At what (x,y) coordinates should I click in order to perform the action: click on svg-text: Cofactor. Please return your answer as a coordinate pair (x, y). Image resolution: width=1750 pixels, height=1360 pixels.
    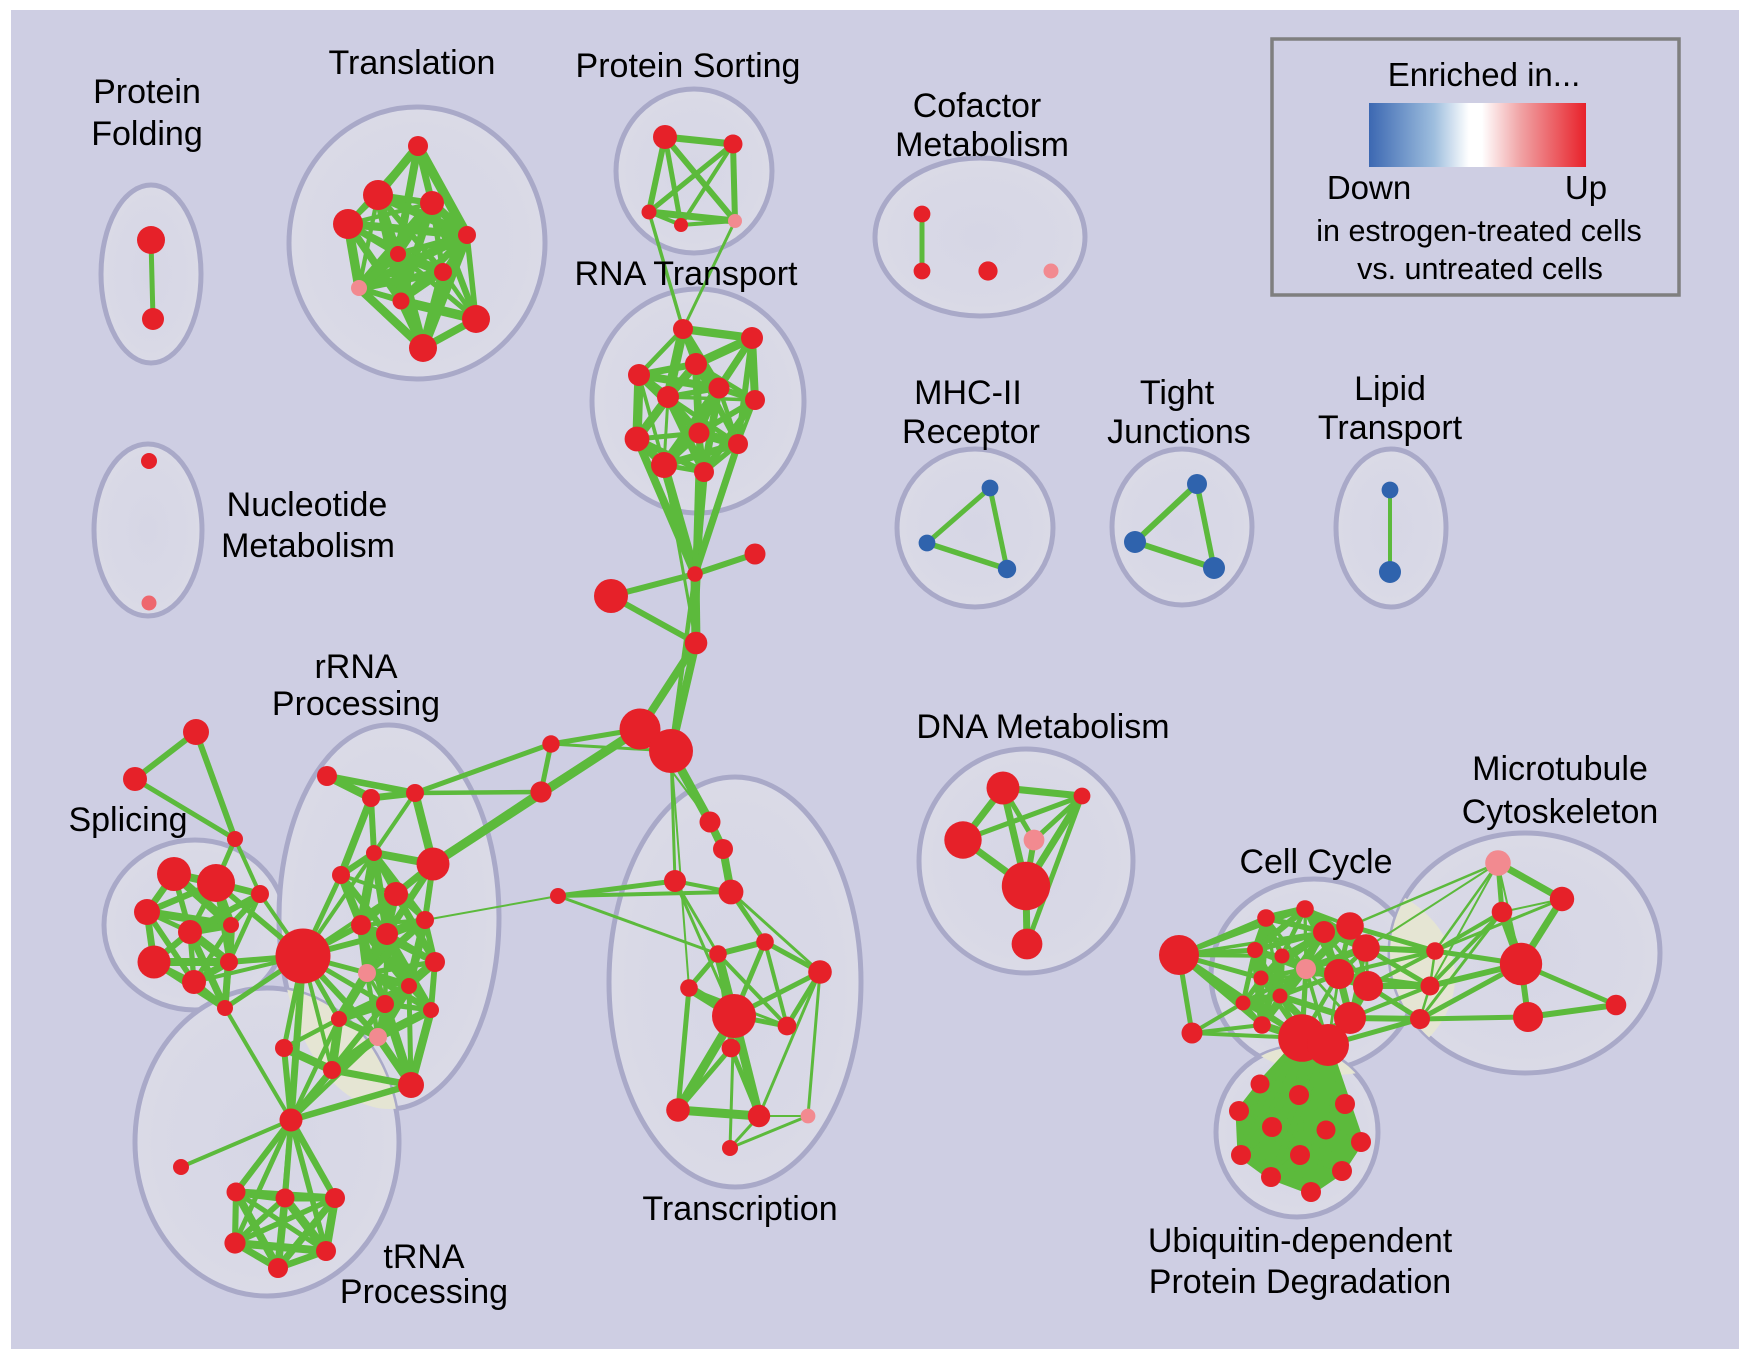
    Looking at the image, I should click on (977, 106).